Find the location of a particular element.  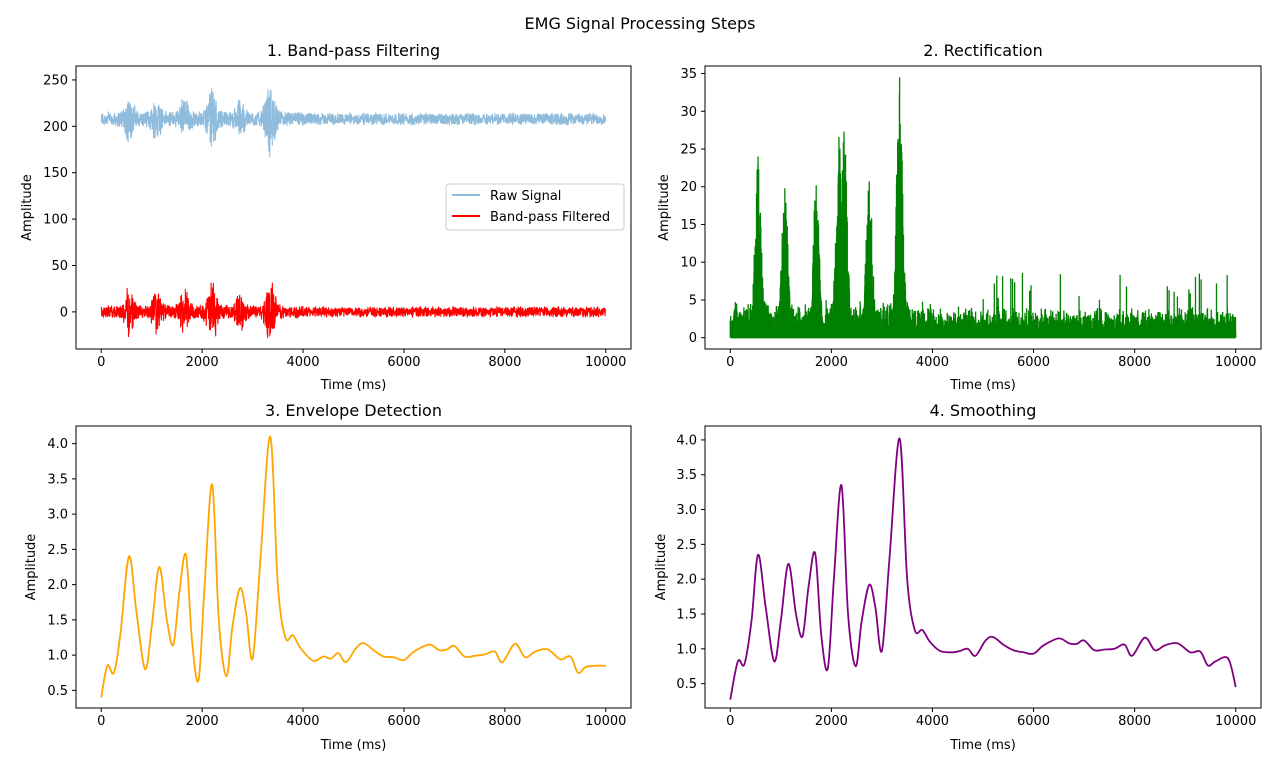

panel-title: 2. Rectification is located at coordinates (982, 50).